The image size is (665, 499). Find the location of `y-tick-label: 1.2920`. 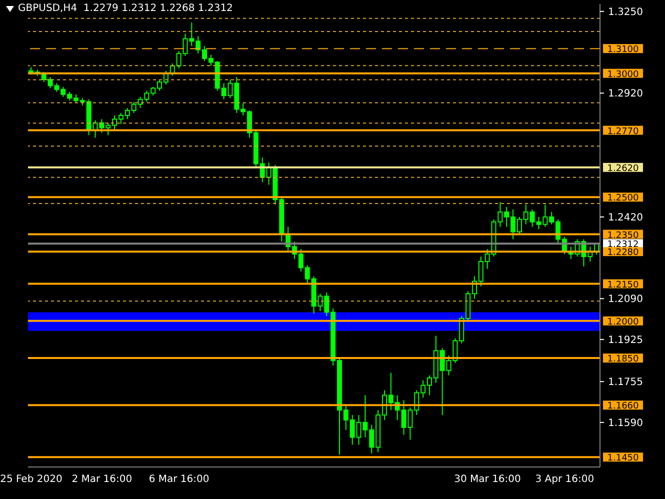

y-tick-label: 1.2920 is located at coordinates (625, 94).